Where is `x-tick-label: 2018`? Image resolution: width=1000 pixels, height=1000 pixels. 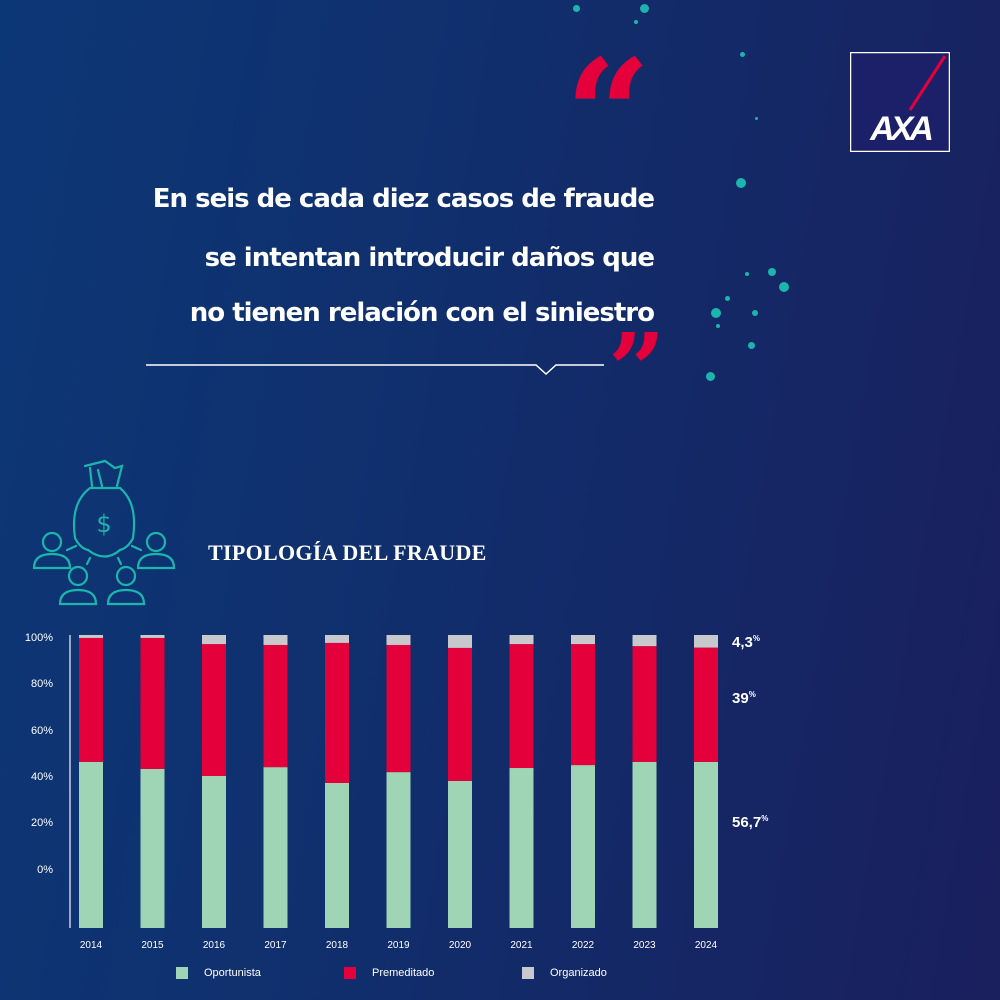 x-tick-label: 2018 is located at coordinates (337, 945).